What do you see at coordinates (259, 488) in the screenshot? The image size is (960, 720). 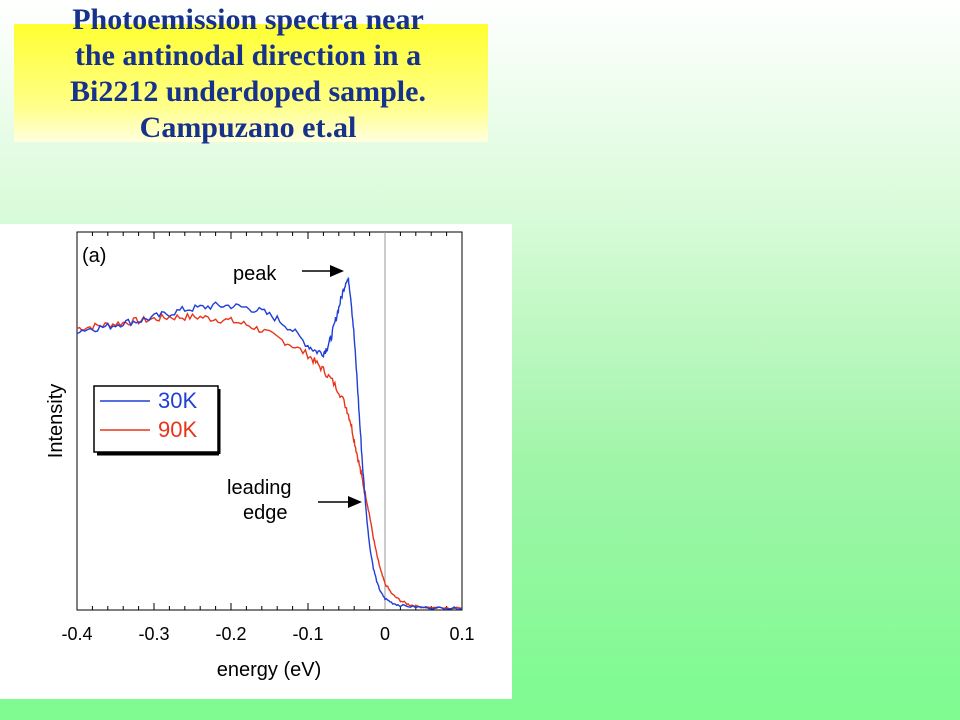 I see `annotation-leading: leading` at bounding box center [259, 488].